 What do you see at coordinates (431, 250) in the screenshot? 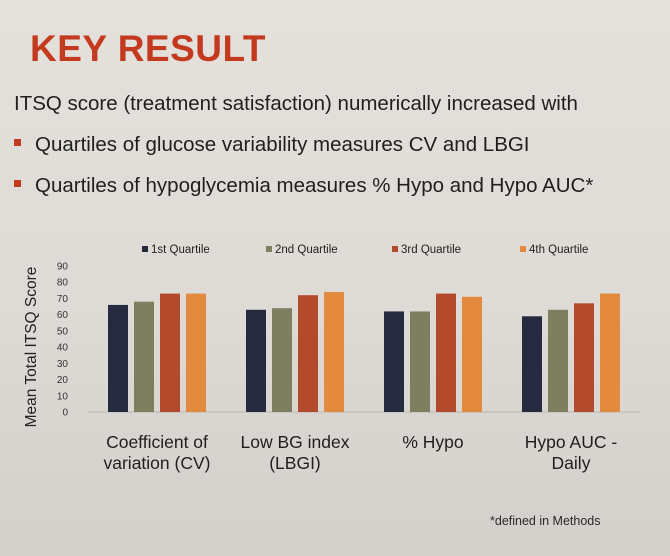
I see `legend-label: 3rd Quartile` at bounding box center [431, 250].